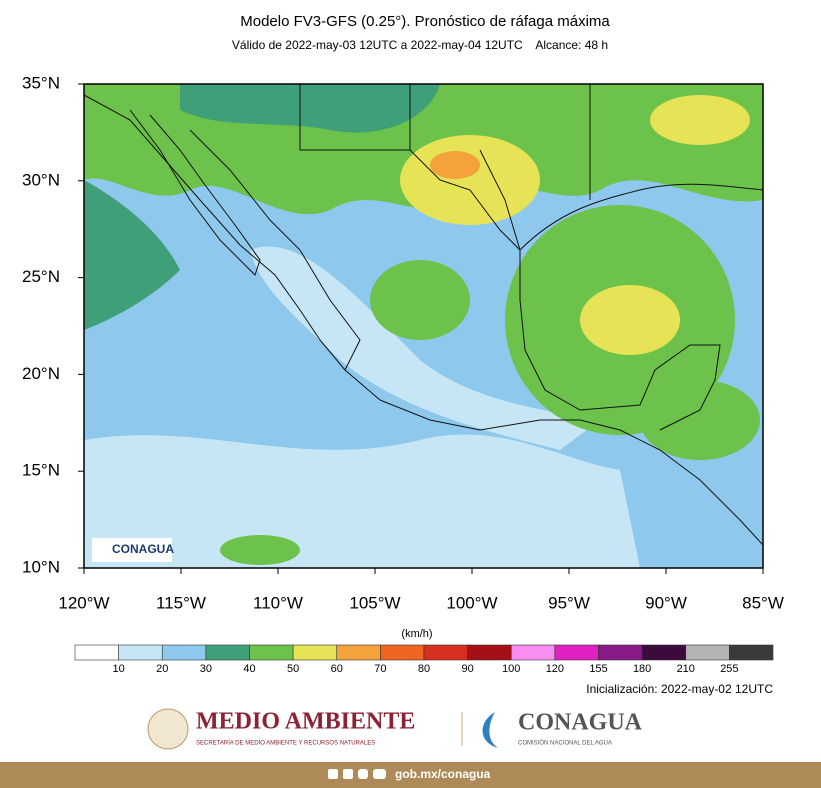 Image resolution: width=821 pixels, height=788 pixels. What do you see at coordinates (249, 669) in the screenshot?
I see `colorbar-label: 40` at bounding box center [249, 669].